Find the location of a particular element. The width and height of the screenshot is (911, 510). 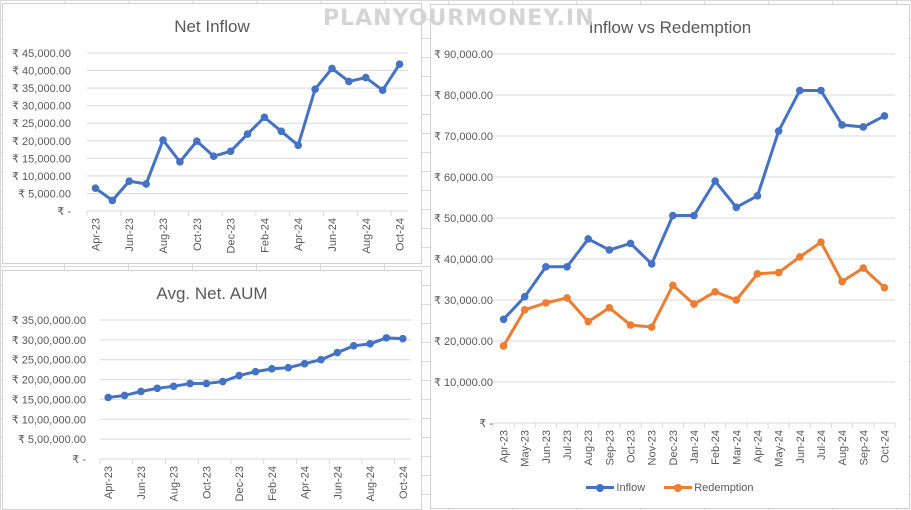

y-tick-label: ₹ 35,000.00 is located at coordinates (41, 89).